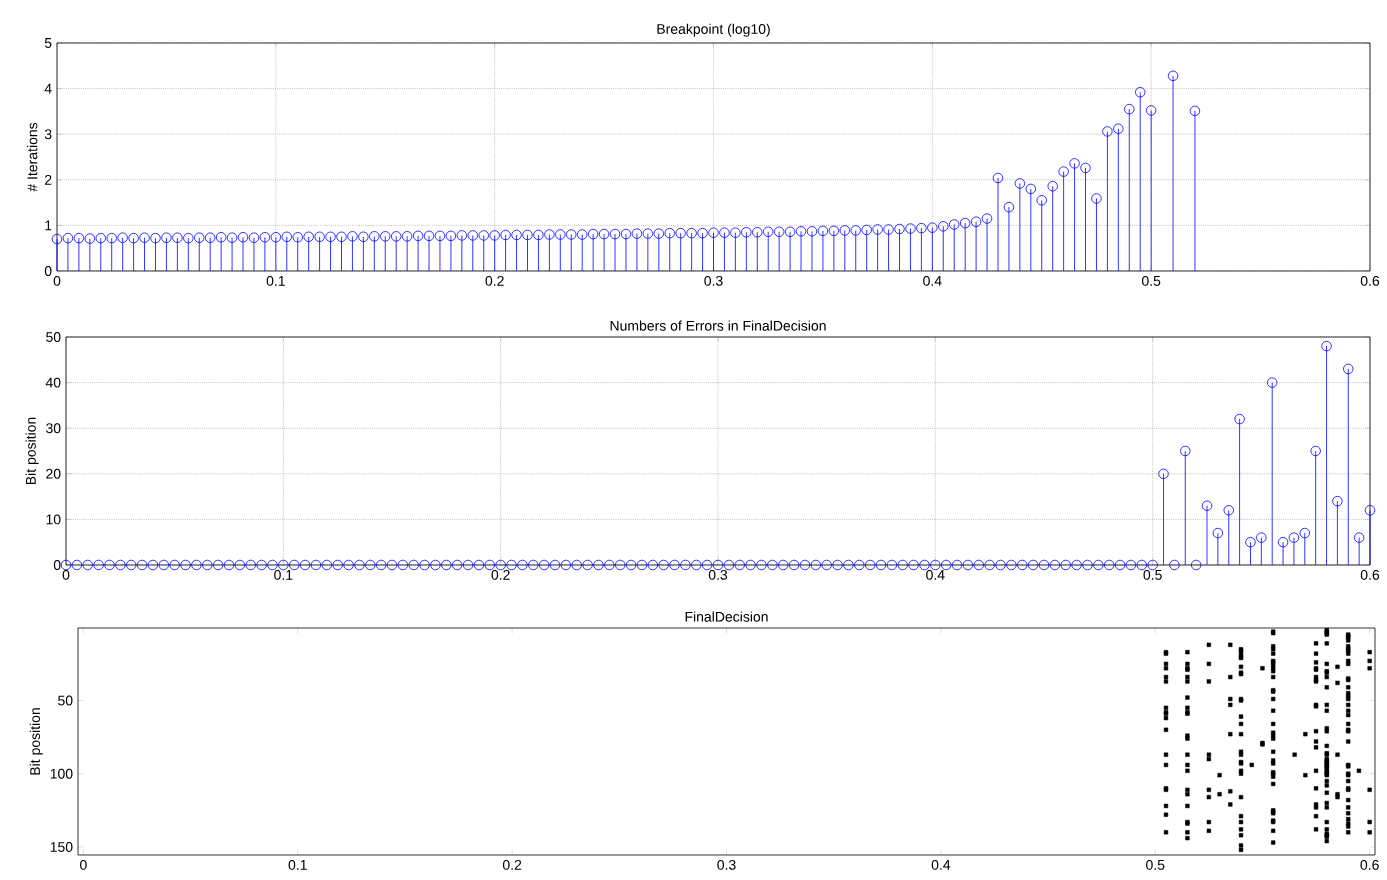 The width and height of the screenshot is (1387, 880). What do you see at coordinates (718, 325) in the screenshot?
I see `chart-title: Numbers of Errors in FinalDecision` at bounding box center [718, 325].